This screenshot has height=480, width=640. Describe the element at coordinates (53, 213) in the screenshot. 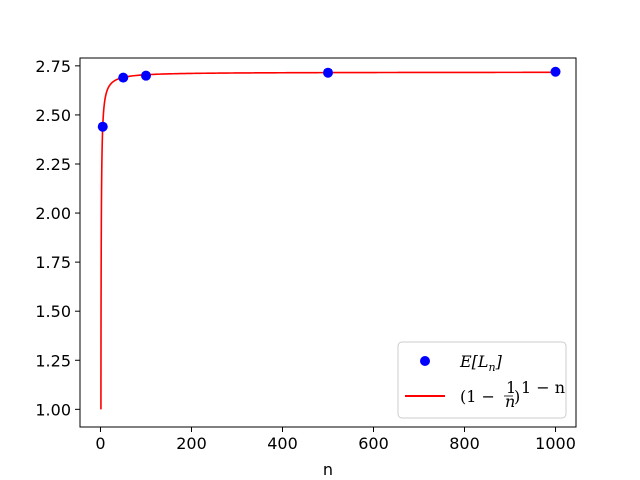

I see `y-tick-label: 2.00` at that location.